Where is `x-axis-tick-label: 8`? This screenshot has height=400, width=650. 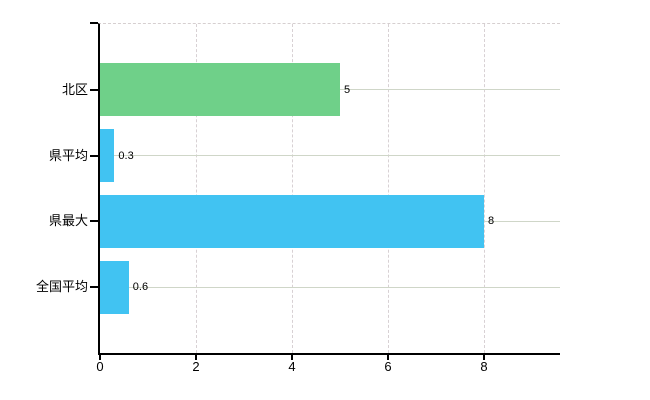 x-axis-tick-label: 8 is located at coordinates (484, 366).